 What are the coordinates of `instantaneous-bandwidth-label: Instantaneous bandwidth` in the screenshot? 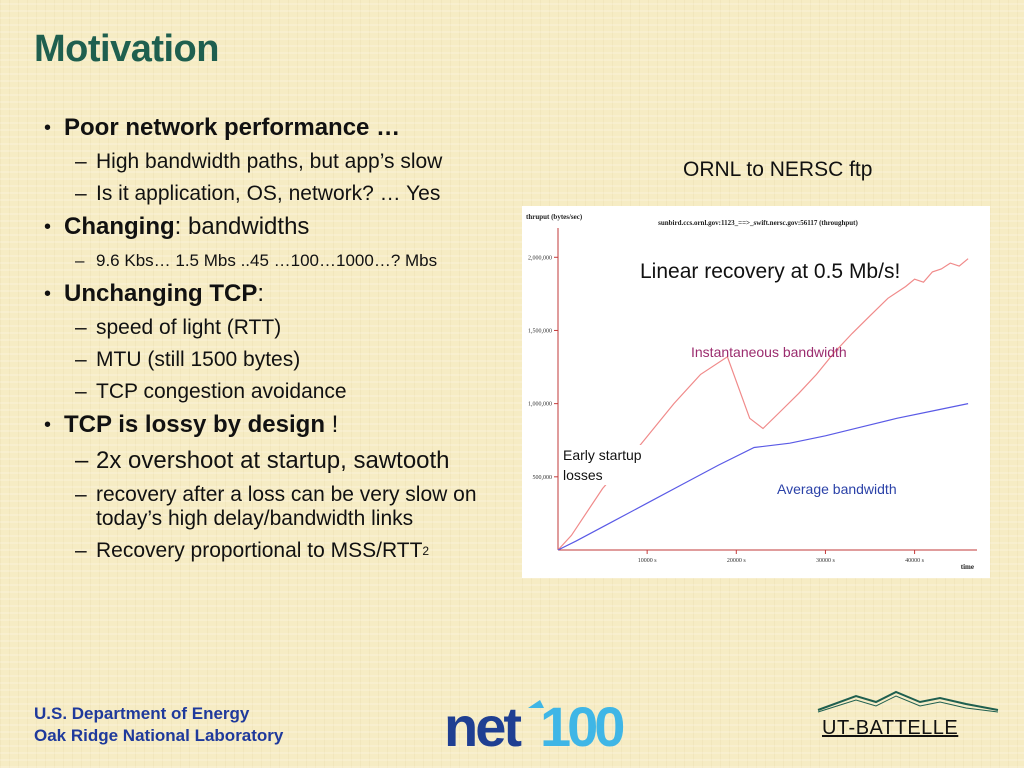 It's located at (769, 352).